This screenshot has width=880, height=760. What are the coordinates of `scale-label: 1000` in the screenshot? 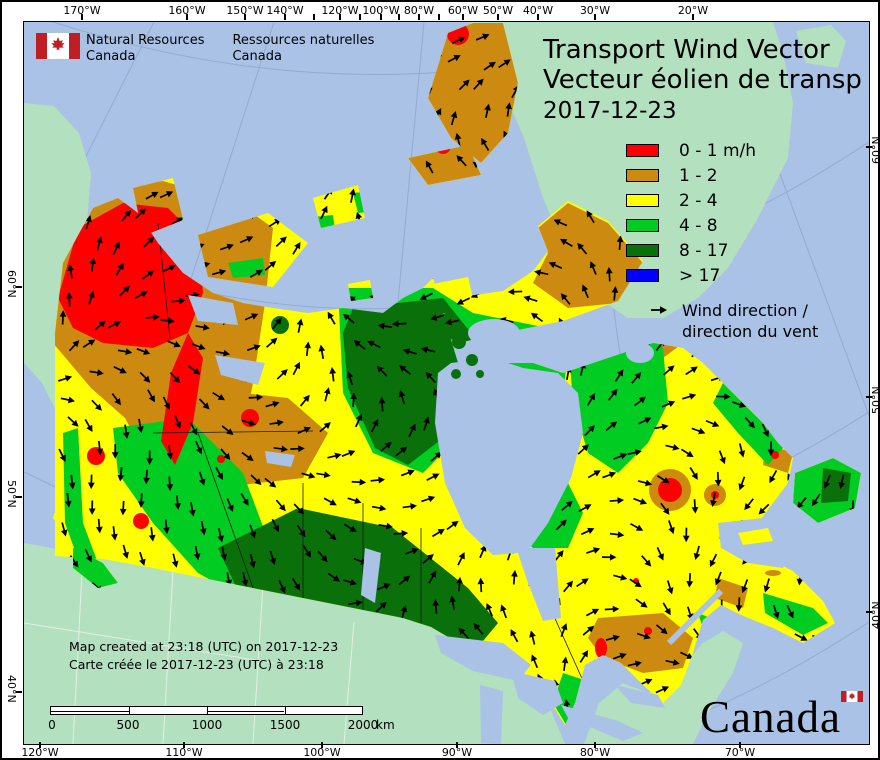 It's located at (207, 725).